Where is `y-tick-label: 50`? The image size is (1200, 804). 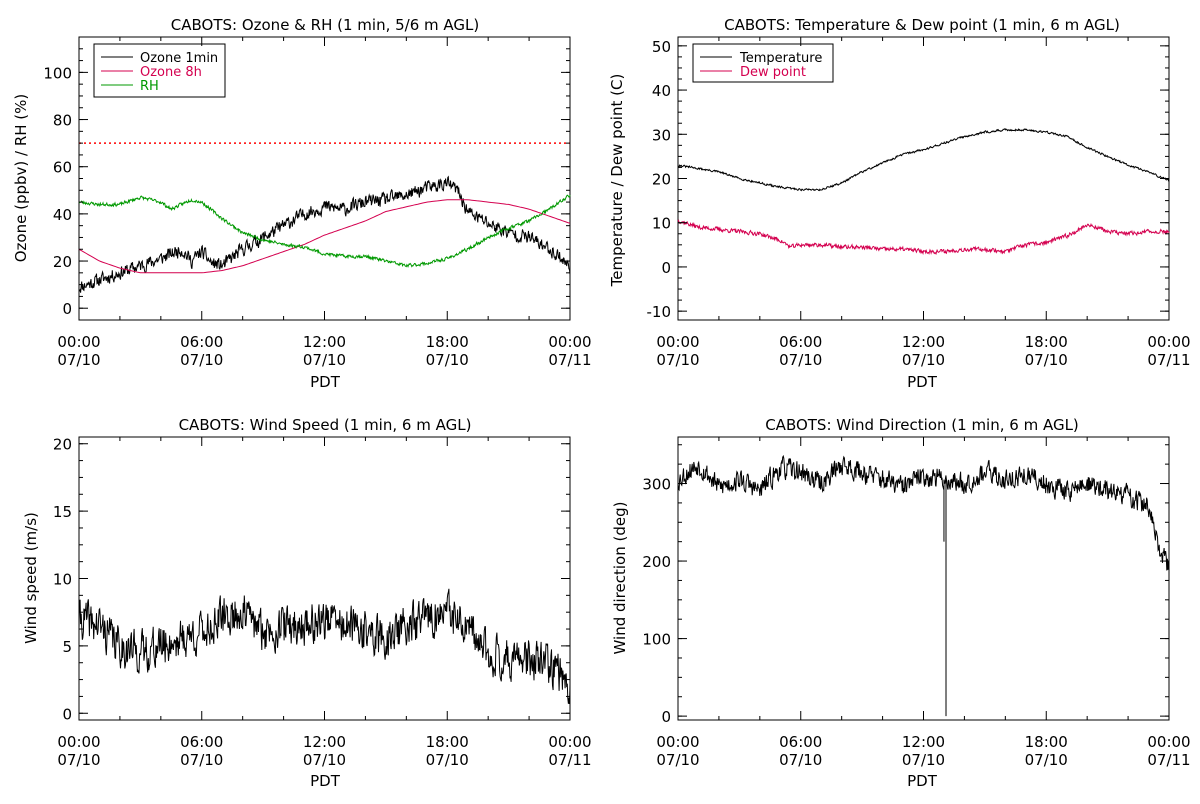 y-tick-label: 50 is located at coordinates (661, 47).